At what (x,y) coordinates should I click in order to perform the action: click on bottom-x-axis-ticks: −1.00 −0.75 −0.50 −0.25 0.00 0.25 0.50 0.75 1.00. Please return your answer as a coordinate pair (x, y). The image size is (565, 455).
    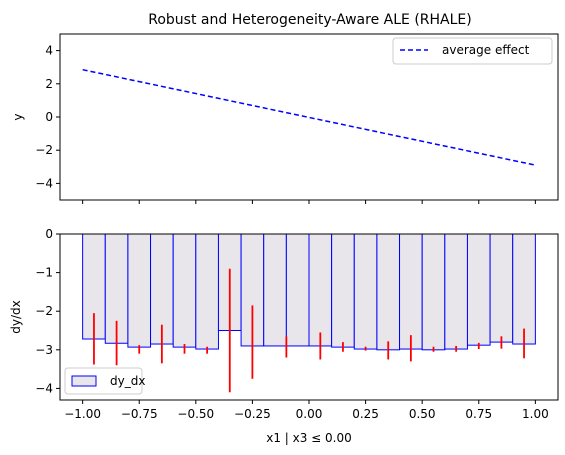
    Looking at the image, I should click on (306, 410).